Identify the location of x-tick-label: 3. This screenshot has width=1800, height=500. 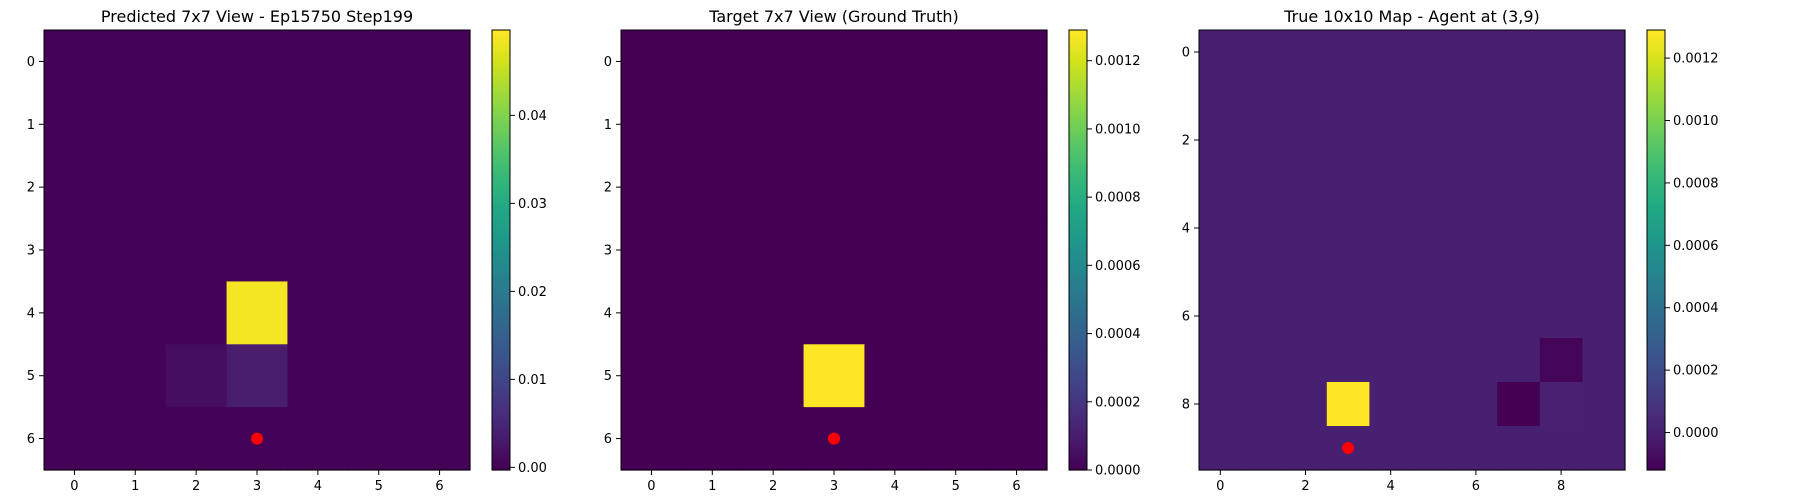
(257, 486).